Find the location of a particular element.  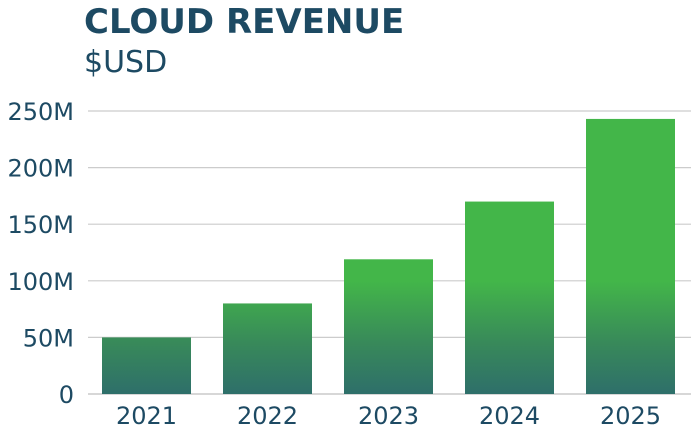

y-tick-label: 150M is located at coordinates (40, 225).